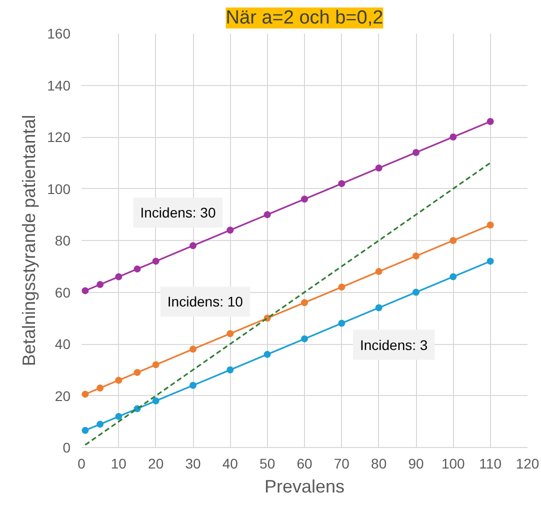  Describe the element at coordinates (490, 464) in the screenshot. I see `x-tick-label: 110` at that location.